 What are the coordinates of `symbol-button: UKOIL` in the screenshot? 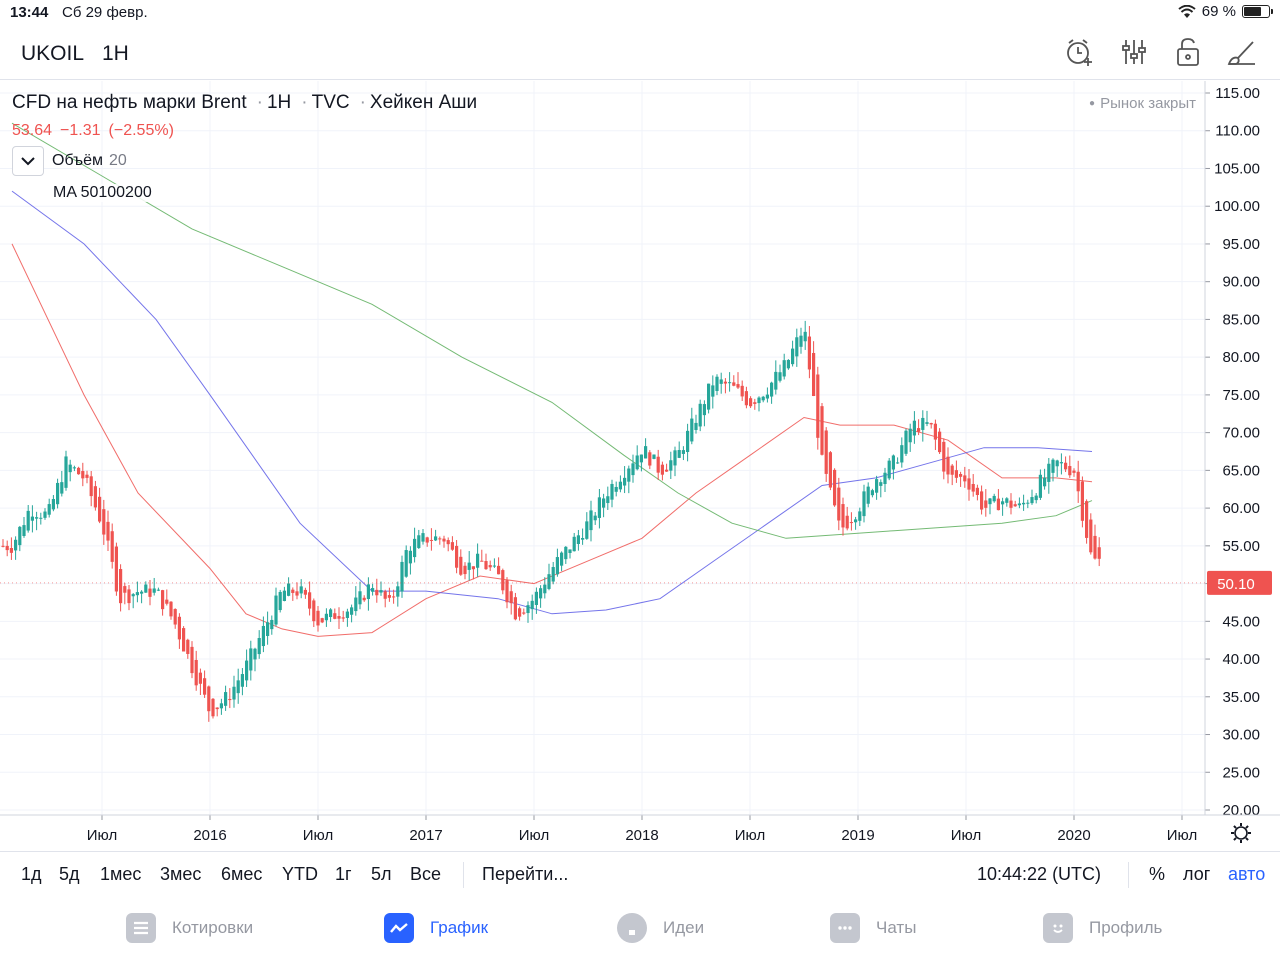 It's located at (53, 53).